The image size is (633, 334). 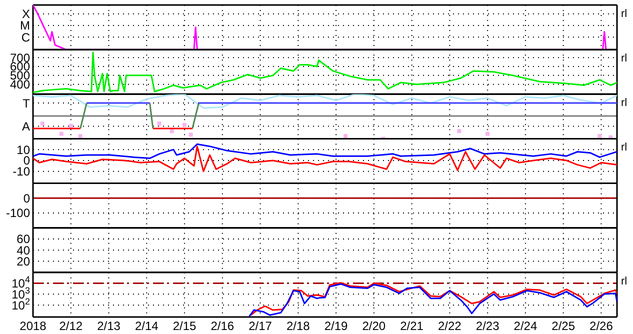 What do you see at coordinates (33, 326) in the screenshot?
I see `x-tick-label: 2018` at bounding box center [33, 326].